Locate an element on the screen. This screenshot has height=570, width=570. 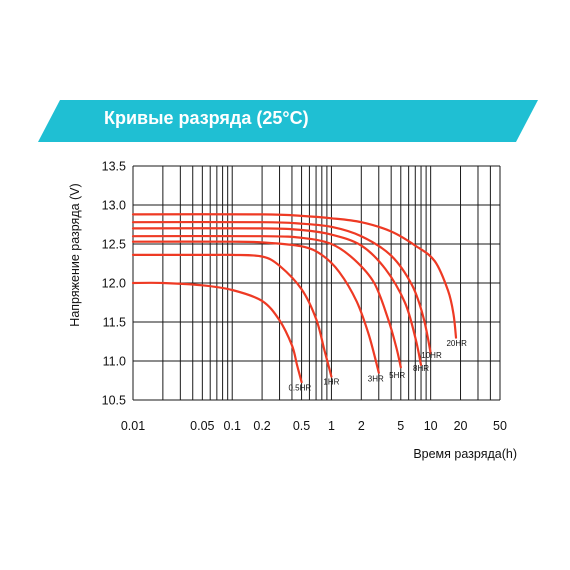
x-tick-label: 20 is located at coordinates (461, 426).